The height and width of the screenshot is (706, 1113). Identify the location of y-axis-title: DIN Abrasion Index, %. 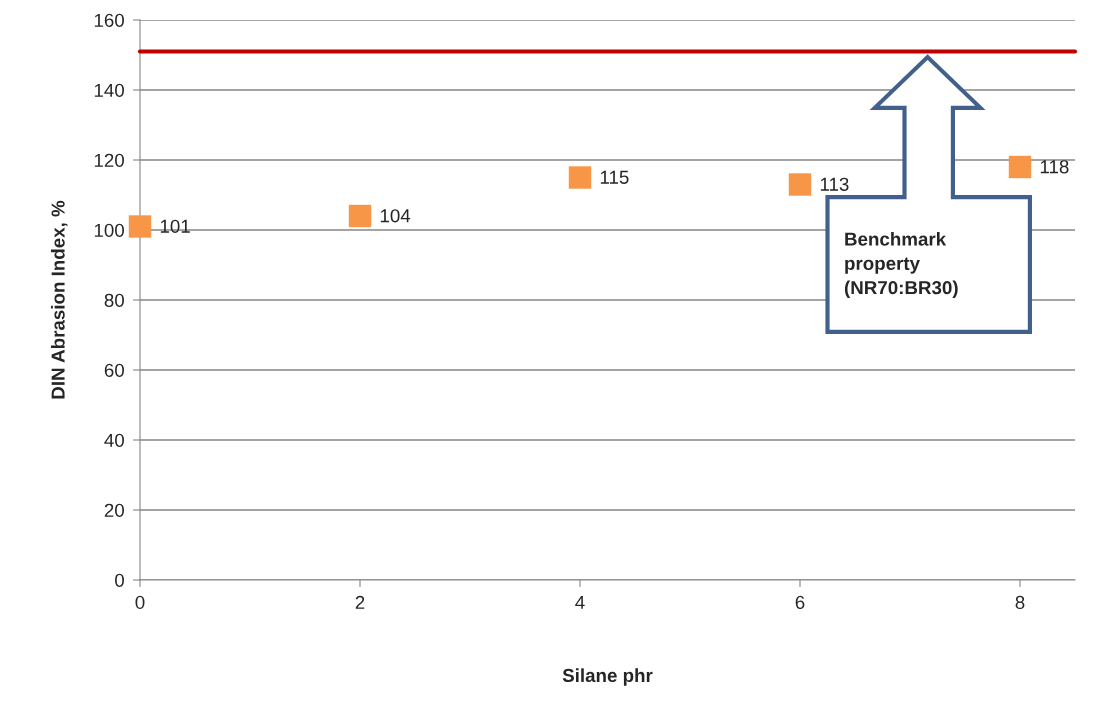
(59, 299).